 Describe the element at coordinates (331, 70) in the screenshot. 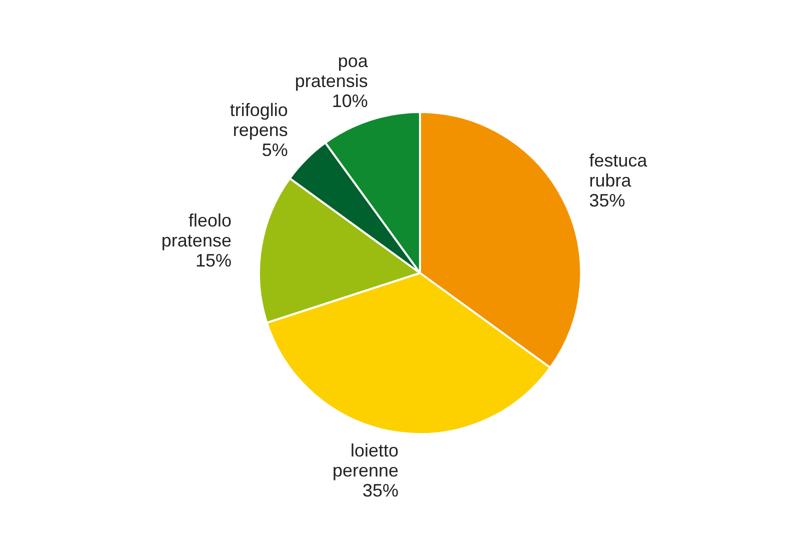

I see `slice-label: poa pratensis` at that location.